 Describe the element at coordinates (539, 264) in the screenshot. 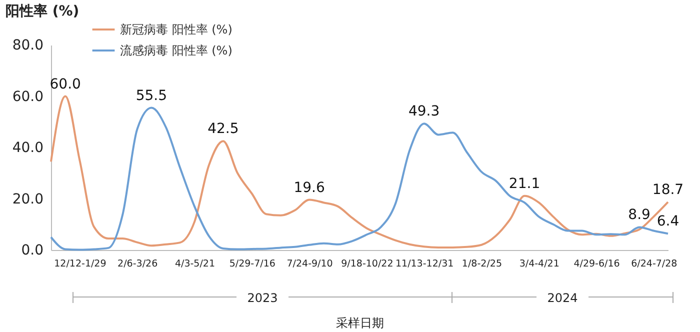

I see `x-tick-label: 3/4-4/21` at that location.